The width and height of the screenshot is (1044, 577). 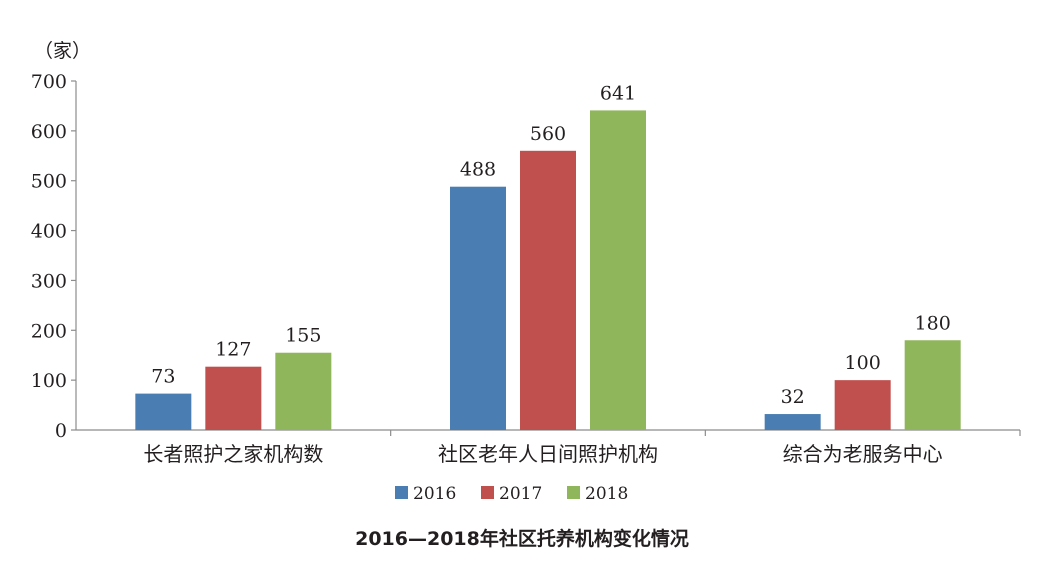 I want to click on data-label: 100, so click(x=863, y=363).